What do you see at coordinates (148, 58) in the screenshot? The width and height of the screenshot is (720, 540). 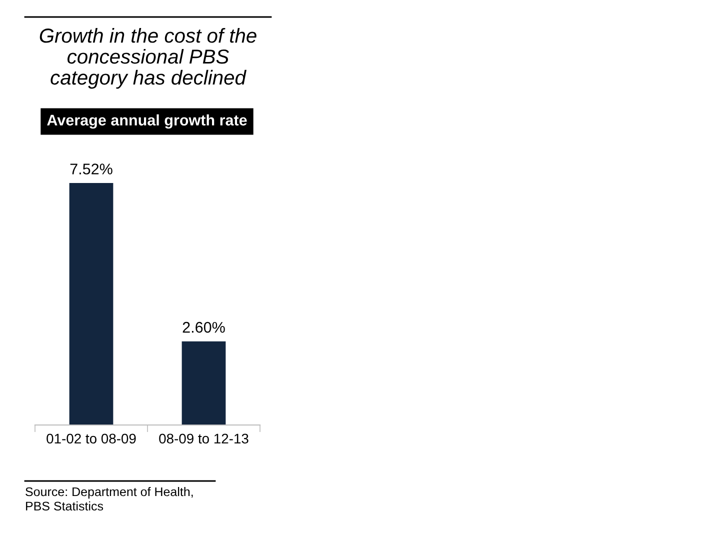 I see `chart-title: Growth in the cost of the concessional PBS category has declined` at bounding box center [148, 58].